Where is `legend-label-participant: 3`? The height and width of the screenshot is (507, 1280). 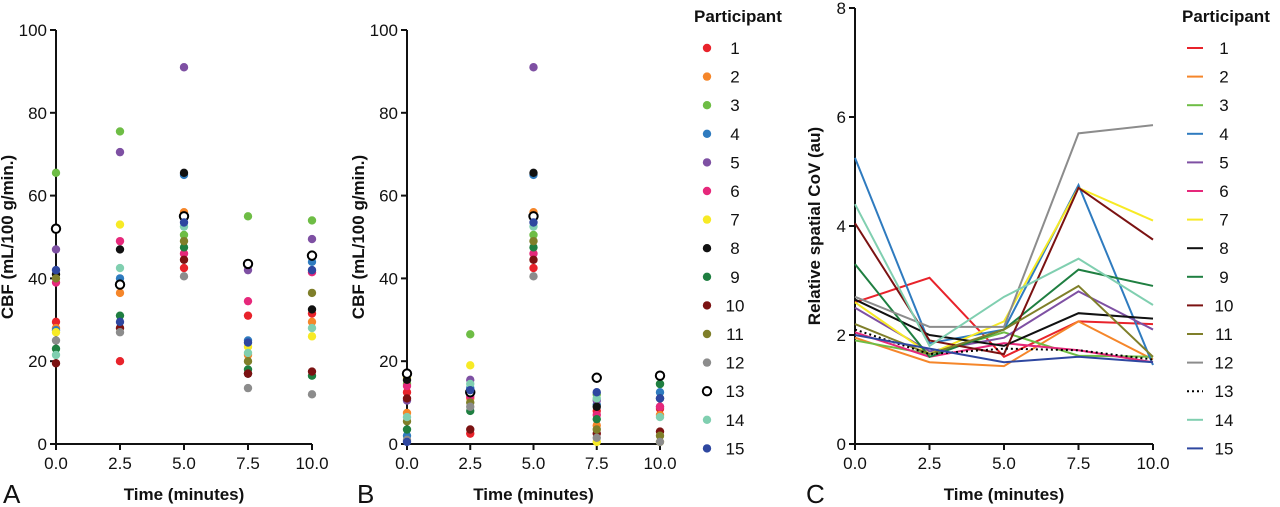
legend-label-participant: 3 is located at coordinates (1223, 105).